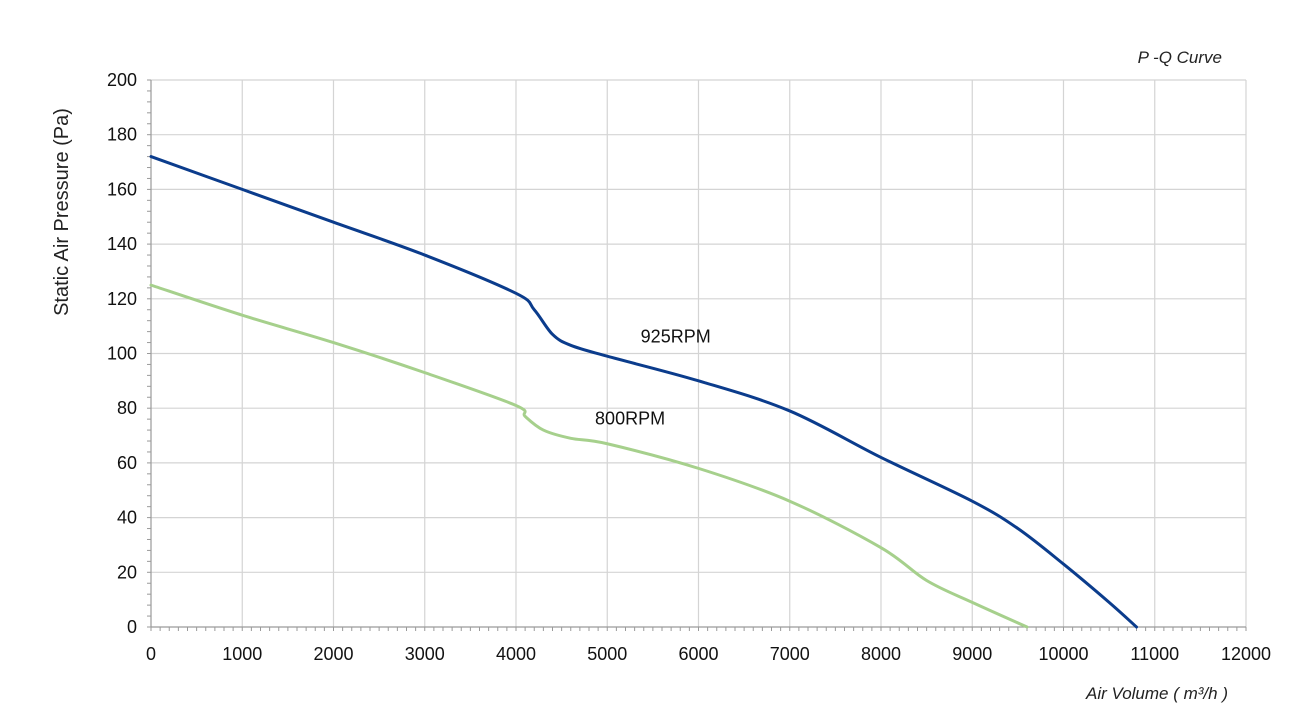 Image resolution: width=1301 pixels, height=717 pixels. I want to click on y-tick-label: 40, so click(127, 518).